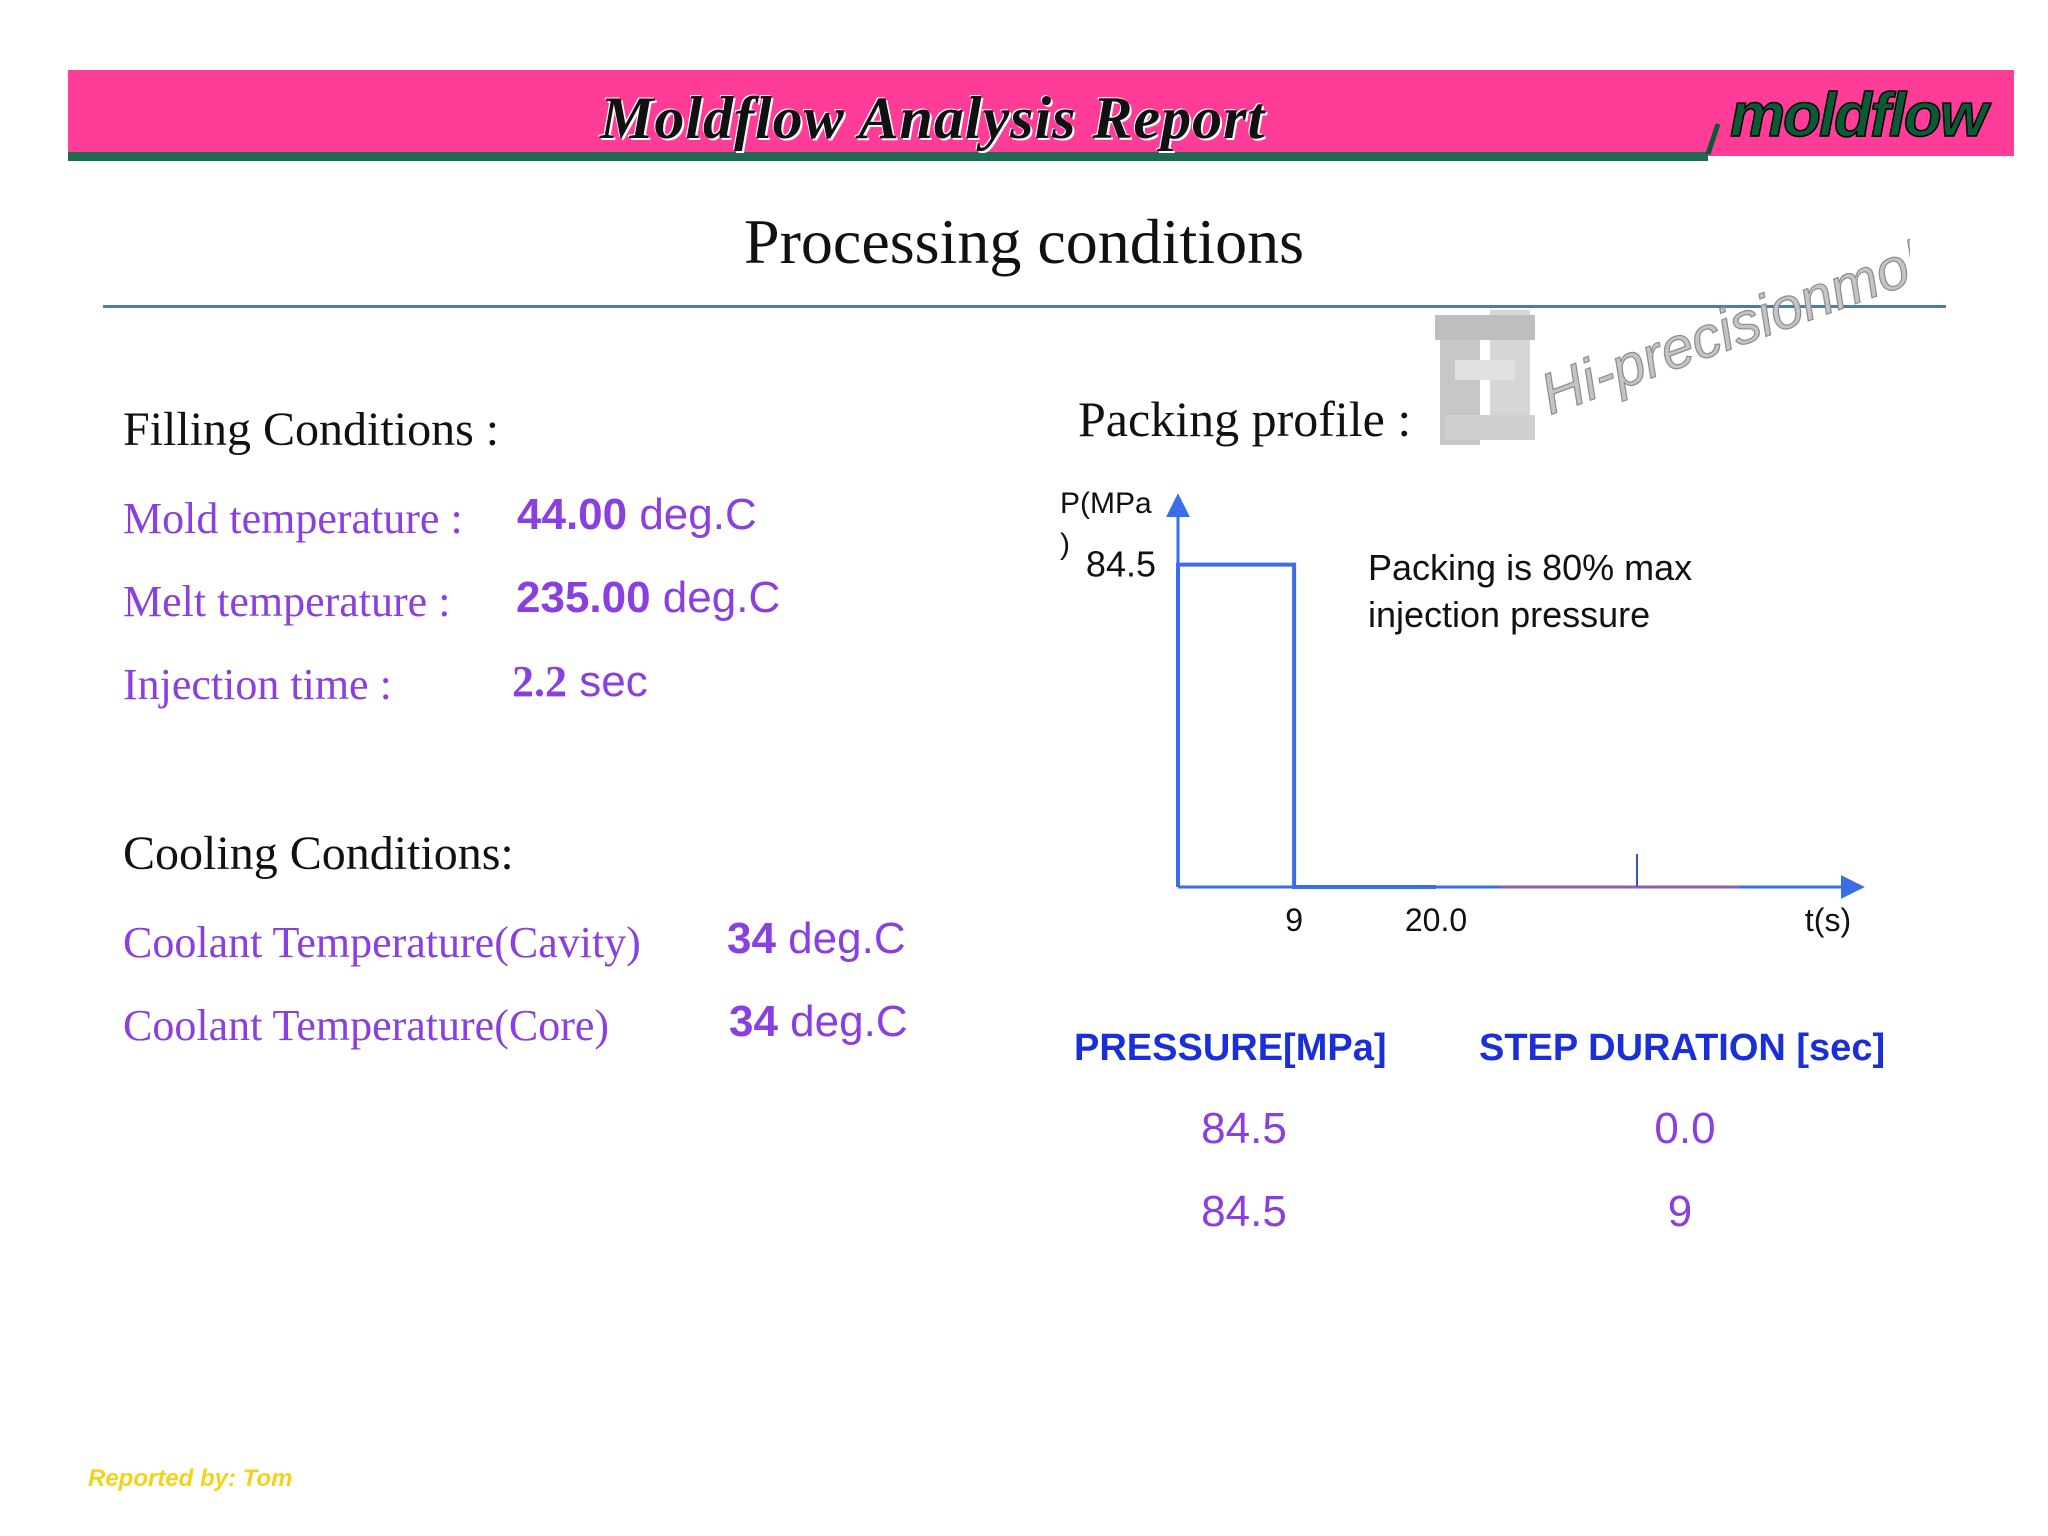 The image size is (2048, 1536). I want to click on header-banner, so click(1041, 113).